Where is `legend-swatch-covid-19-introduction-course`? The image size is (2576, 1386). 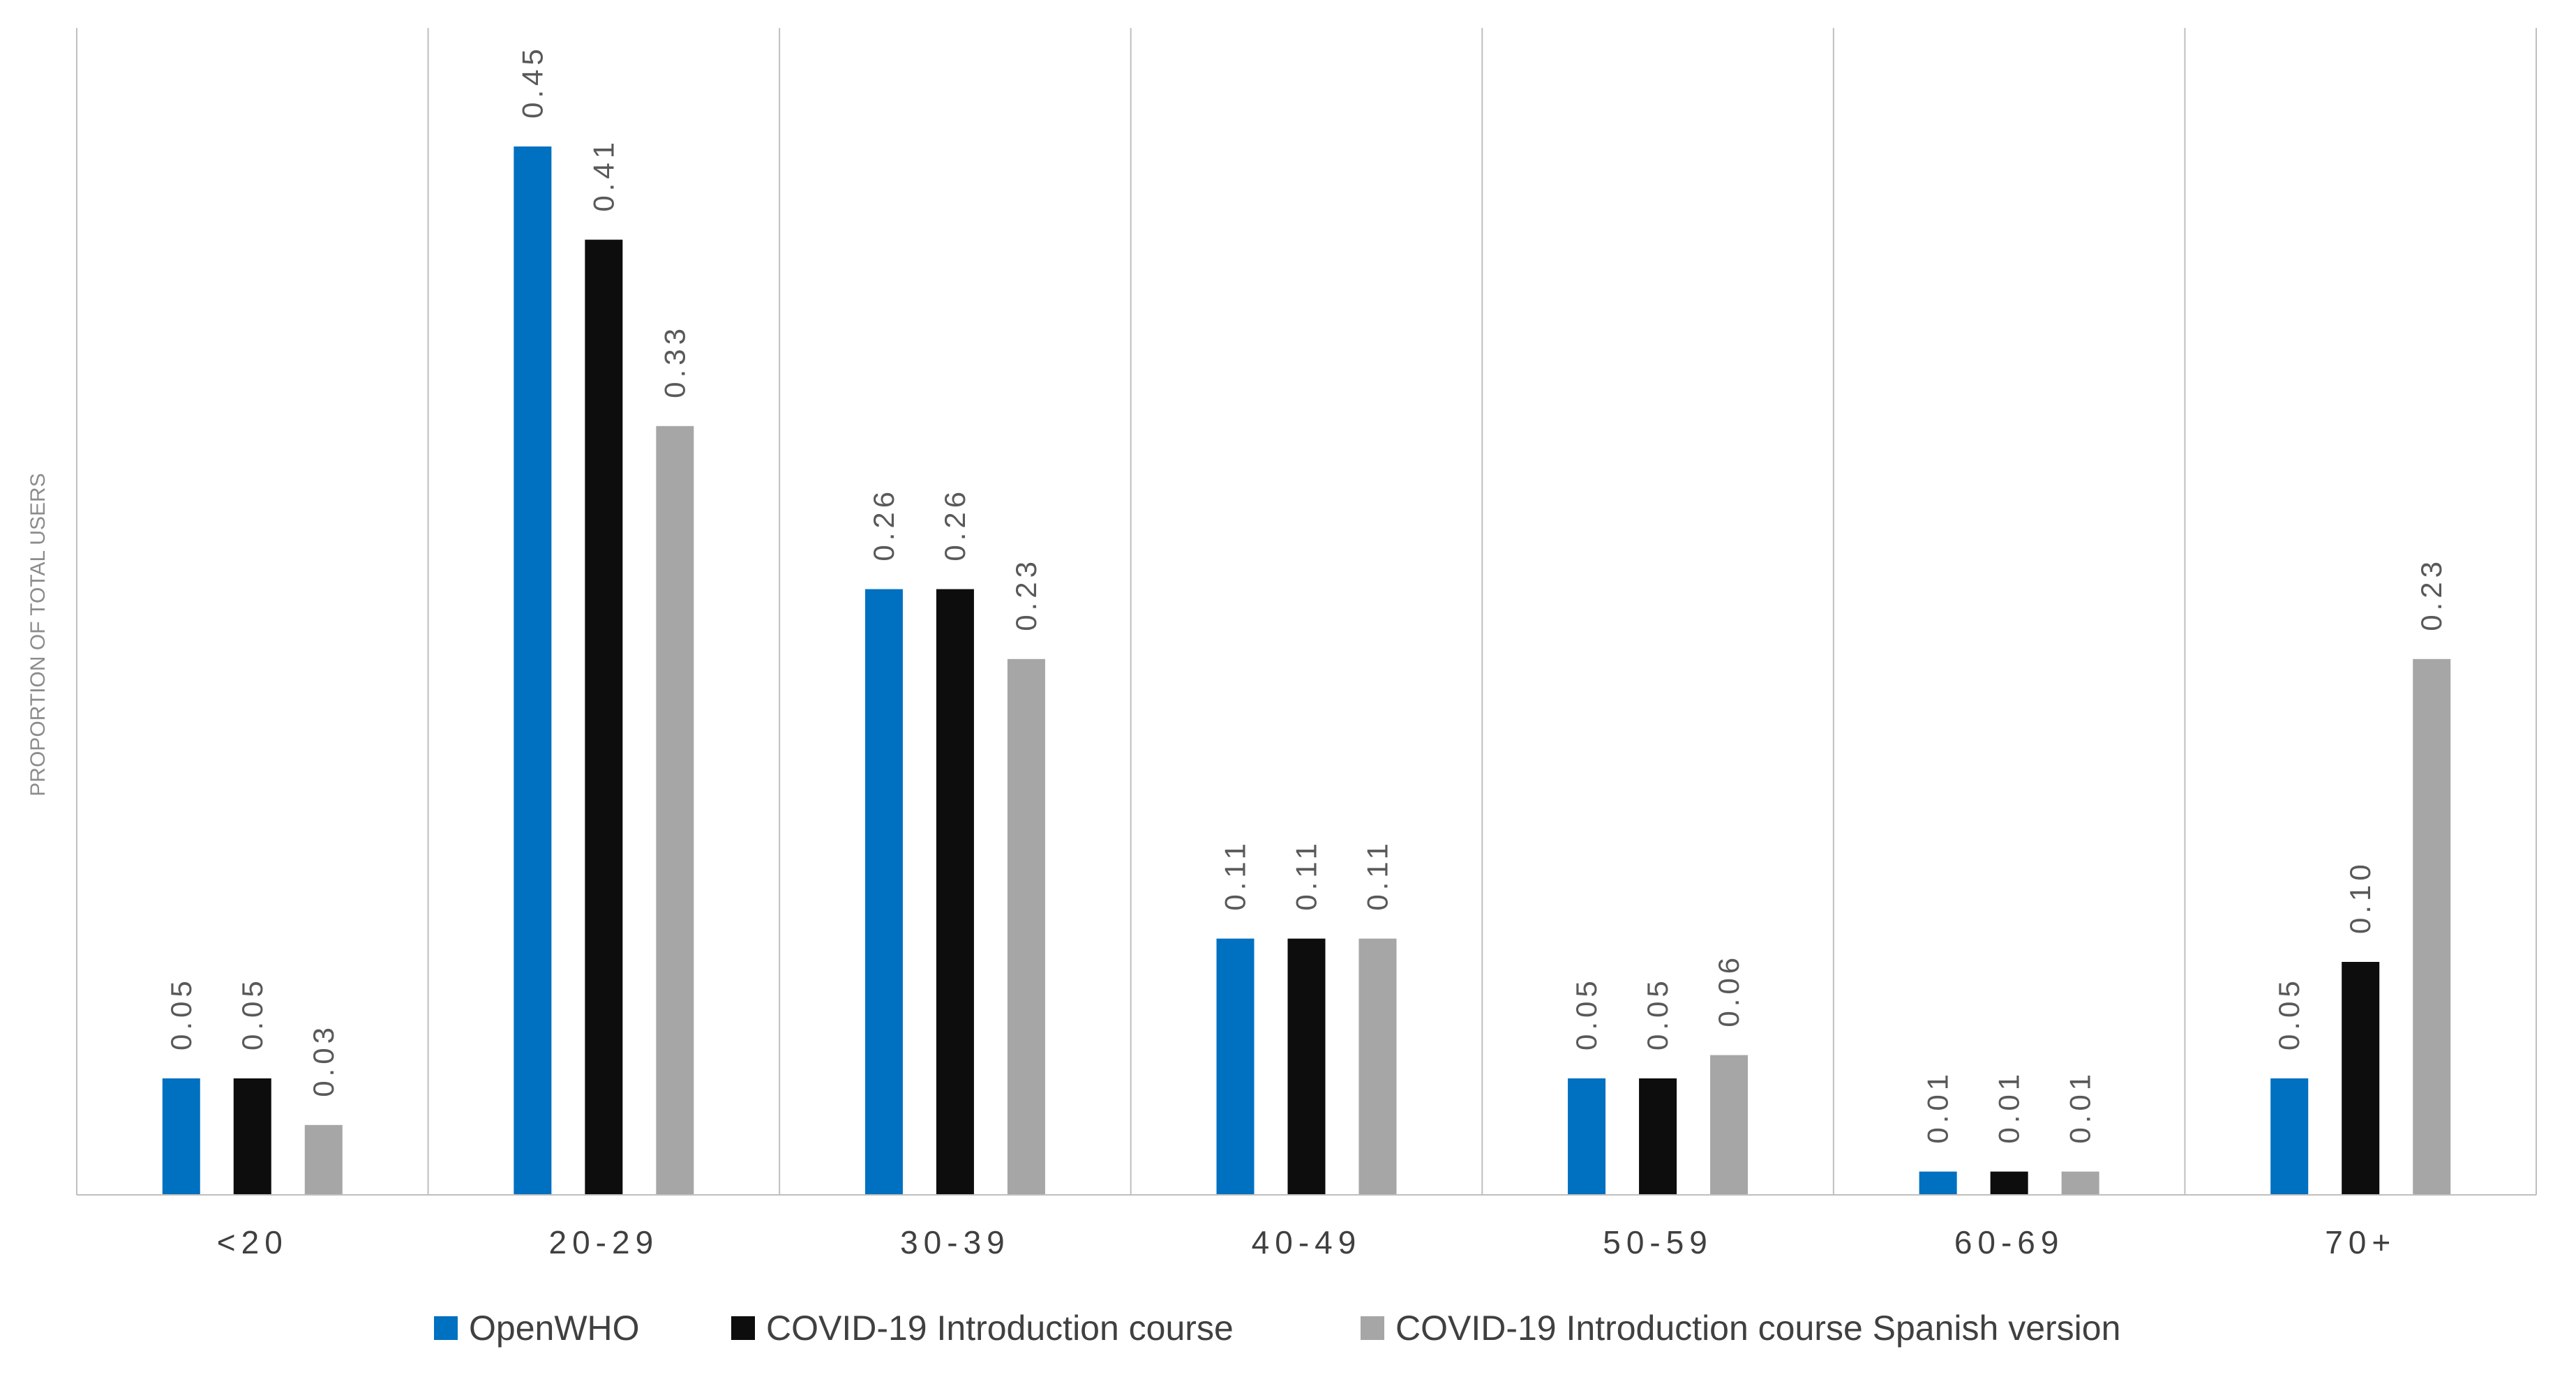
legend-swatch-covid-19-introduction-course is located at coordinates (743, 1328).